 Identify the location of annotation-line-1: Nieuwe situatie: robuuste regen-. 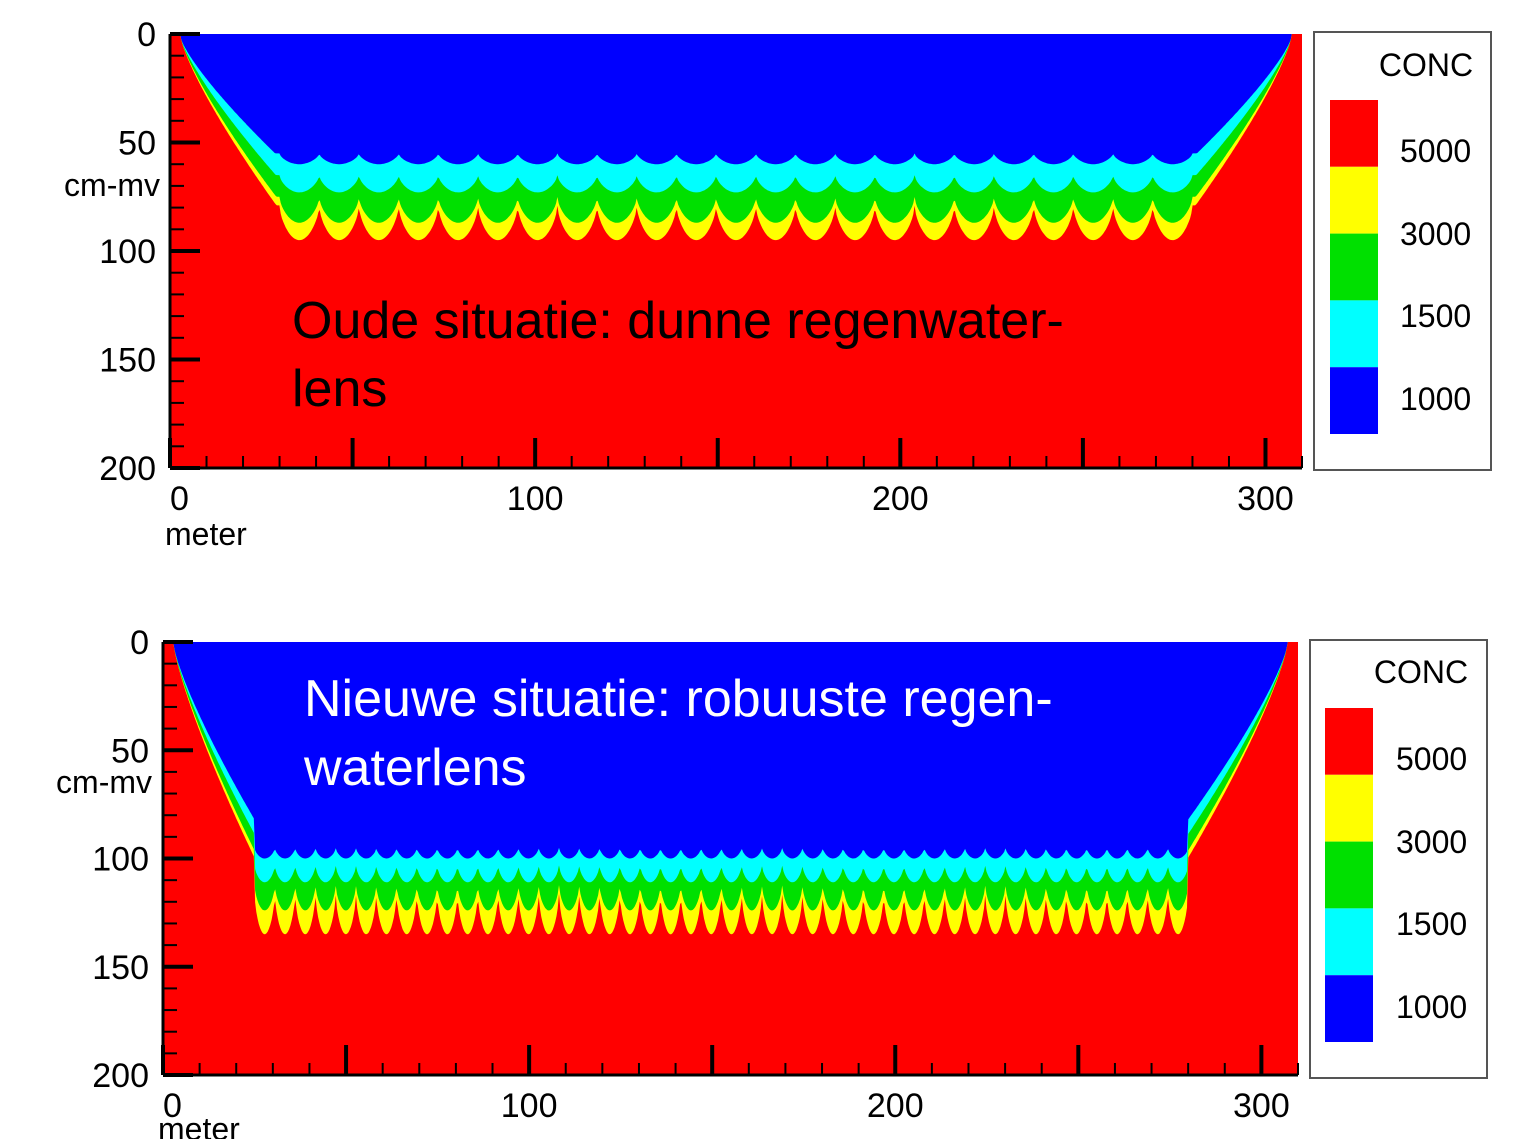
(678, 699).